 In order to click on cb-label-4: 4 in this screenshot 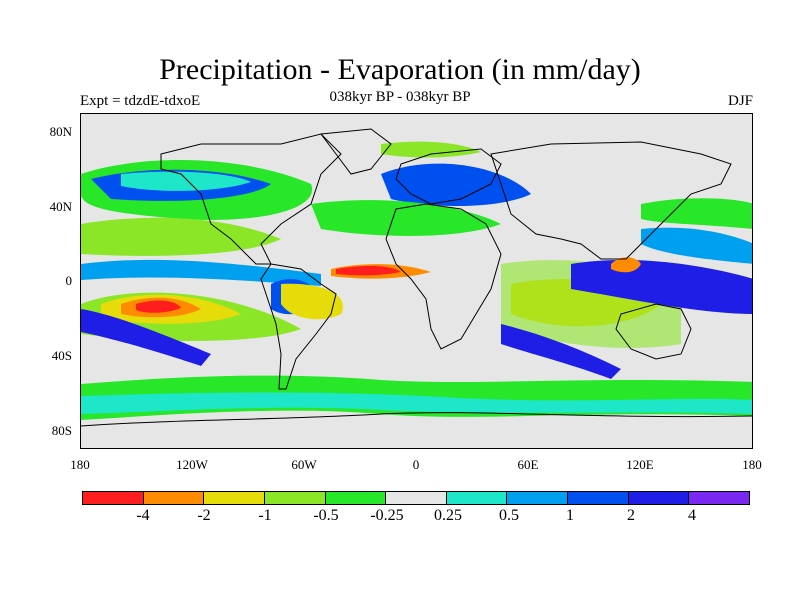, I will do `click(692, 515)`.